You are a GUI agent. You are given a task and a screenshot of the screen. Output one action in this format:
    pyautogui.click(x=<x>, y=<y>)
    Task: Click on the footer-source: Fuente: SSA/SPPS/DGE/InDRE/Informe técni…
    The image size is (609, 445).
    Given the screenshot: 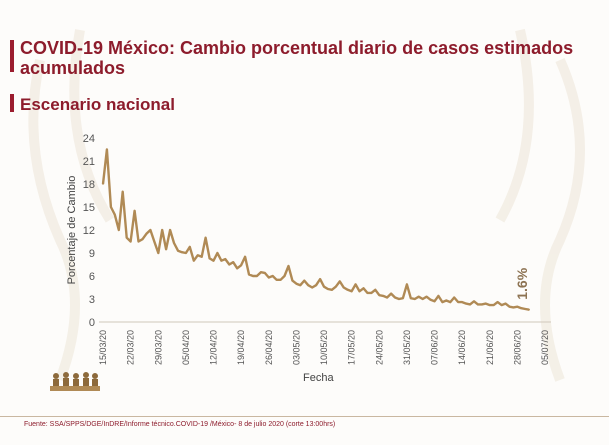 What is the action you would take?
    pyautogui.click(x=180, y=424)
    